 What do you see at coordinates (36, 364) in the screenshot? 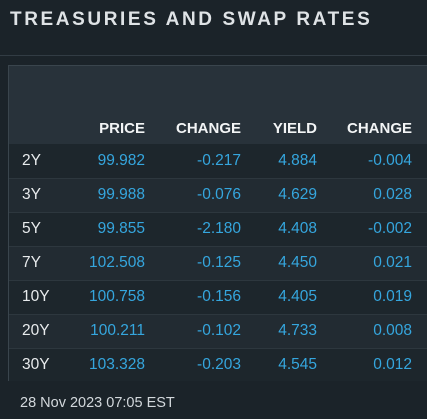
I see `tenor-cell: 30Y` at bounding box center [36, 364].